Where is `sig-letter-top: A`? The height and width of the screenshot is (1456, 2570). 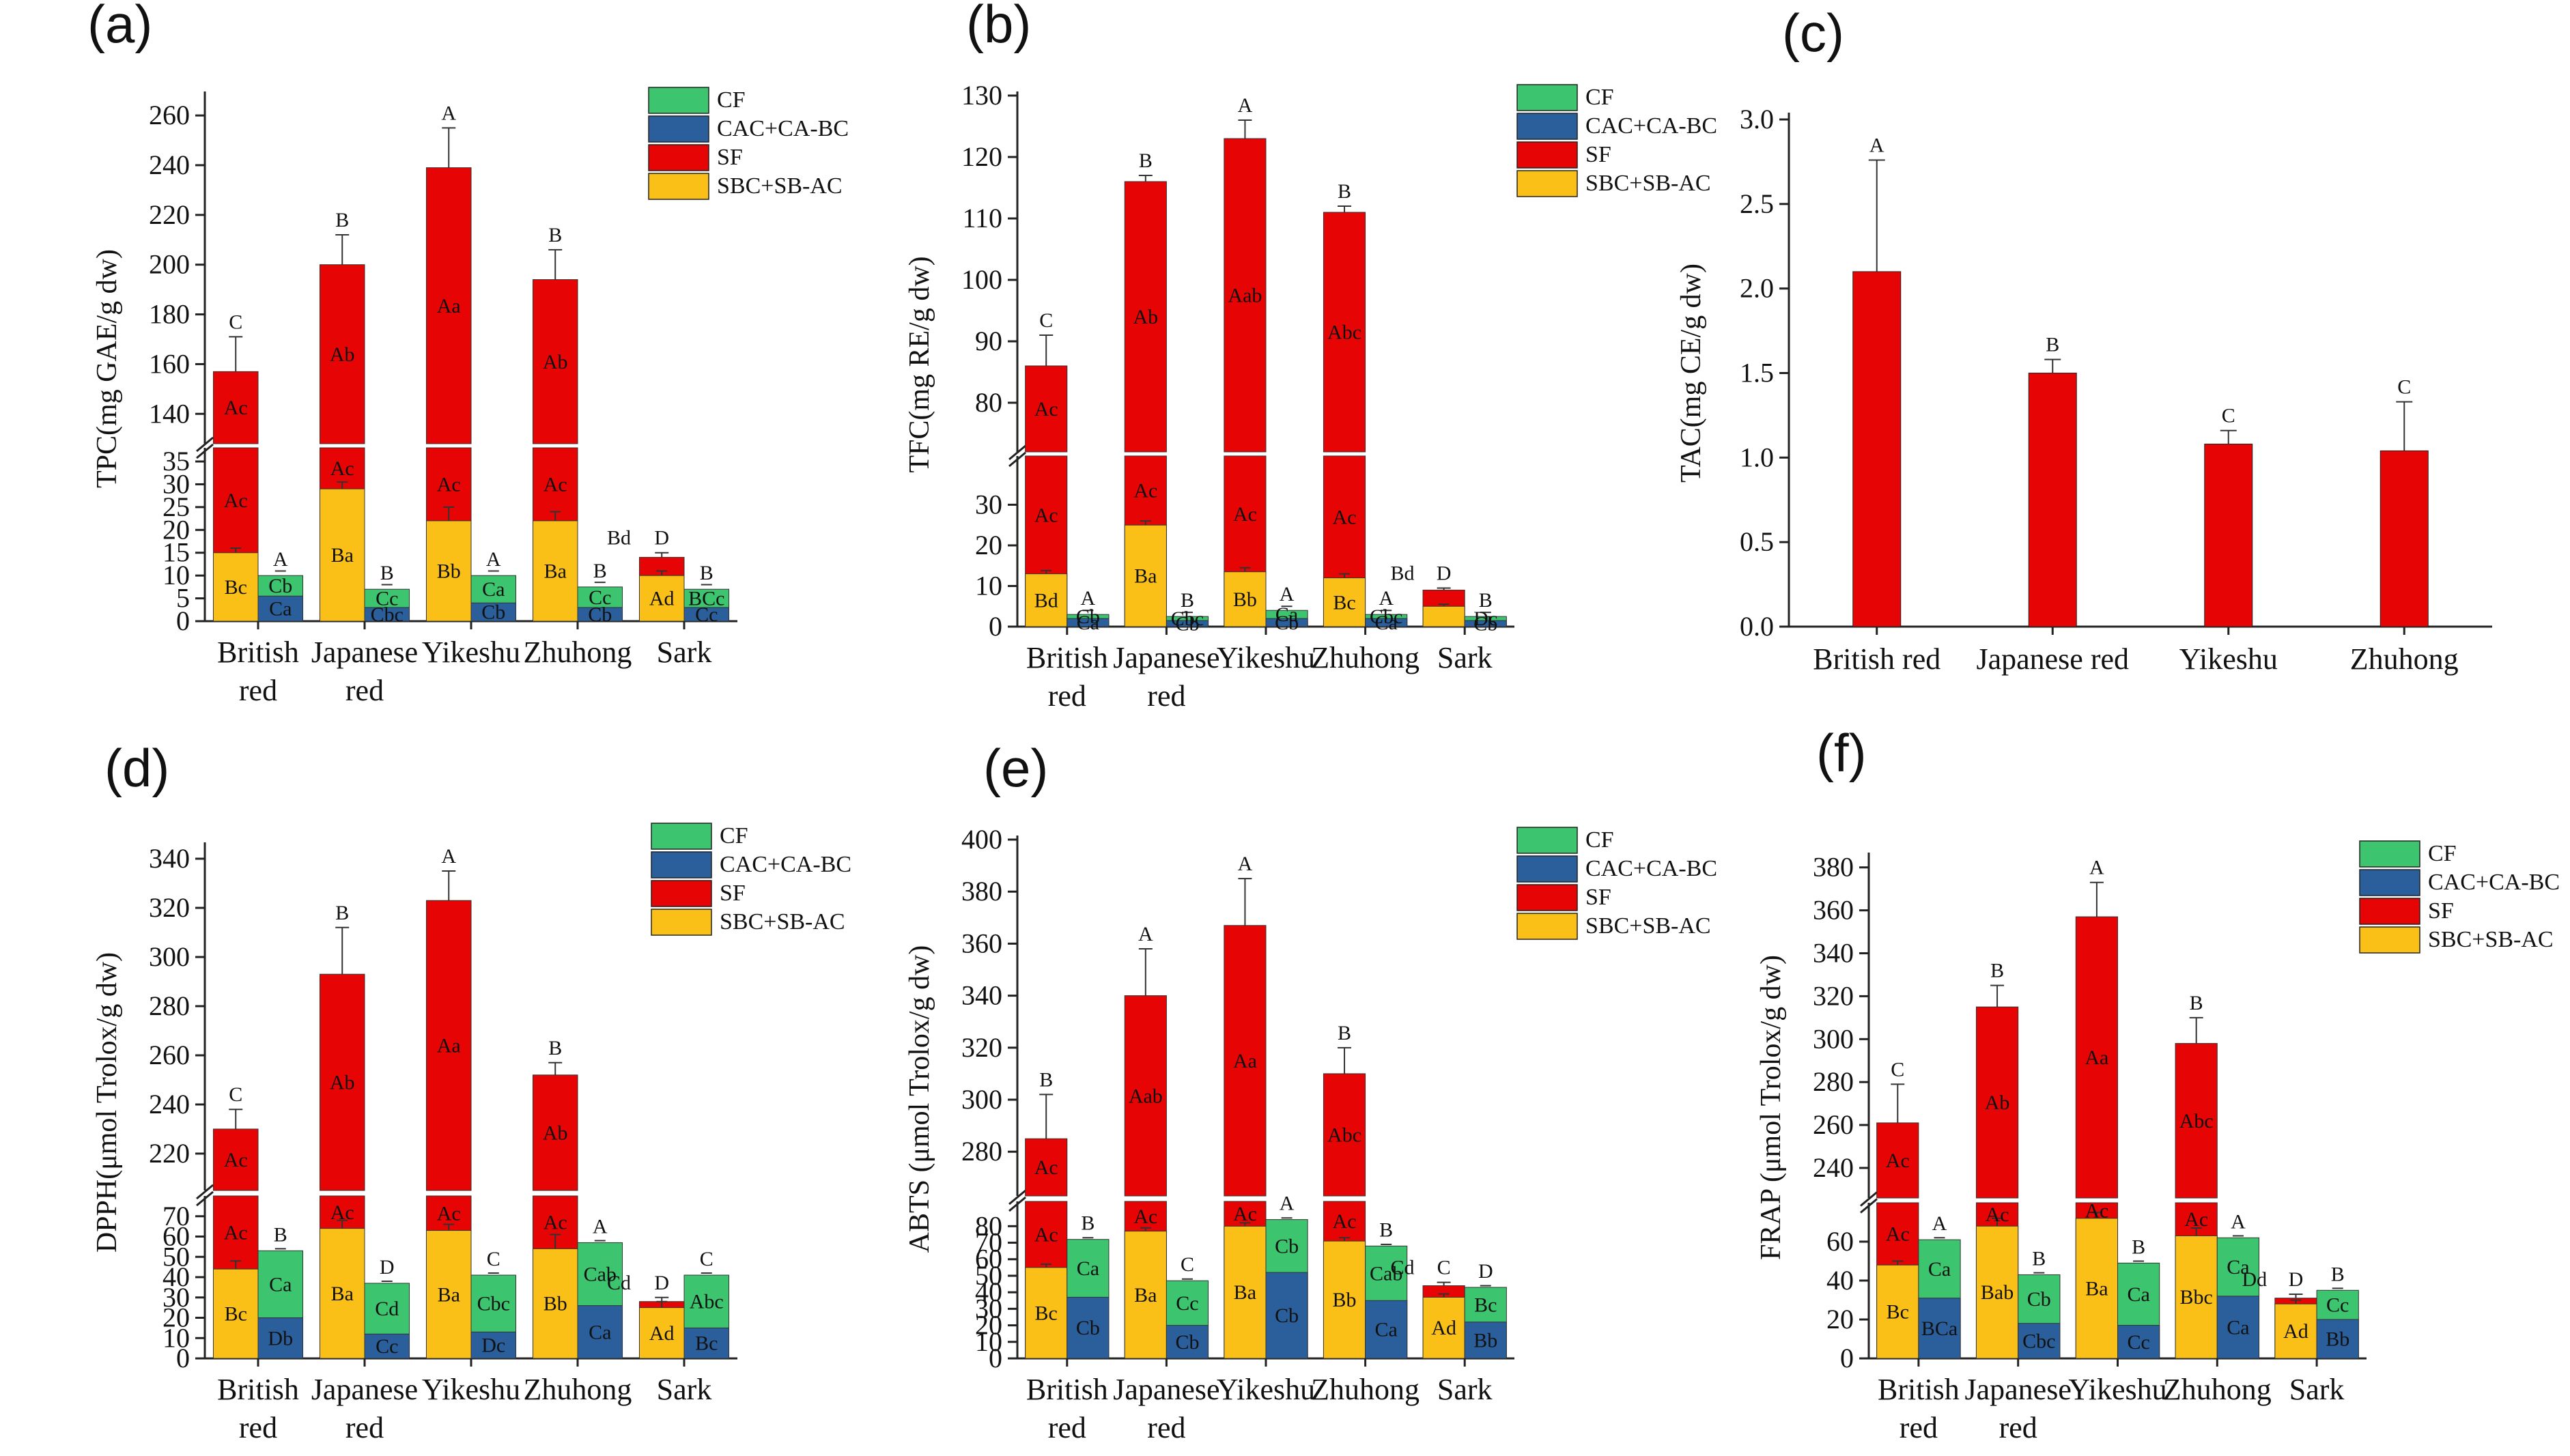
sig-letter-top: A is located at coordinates (448, 113).